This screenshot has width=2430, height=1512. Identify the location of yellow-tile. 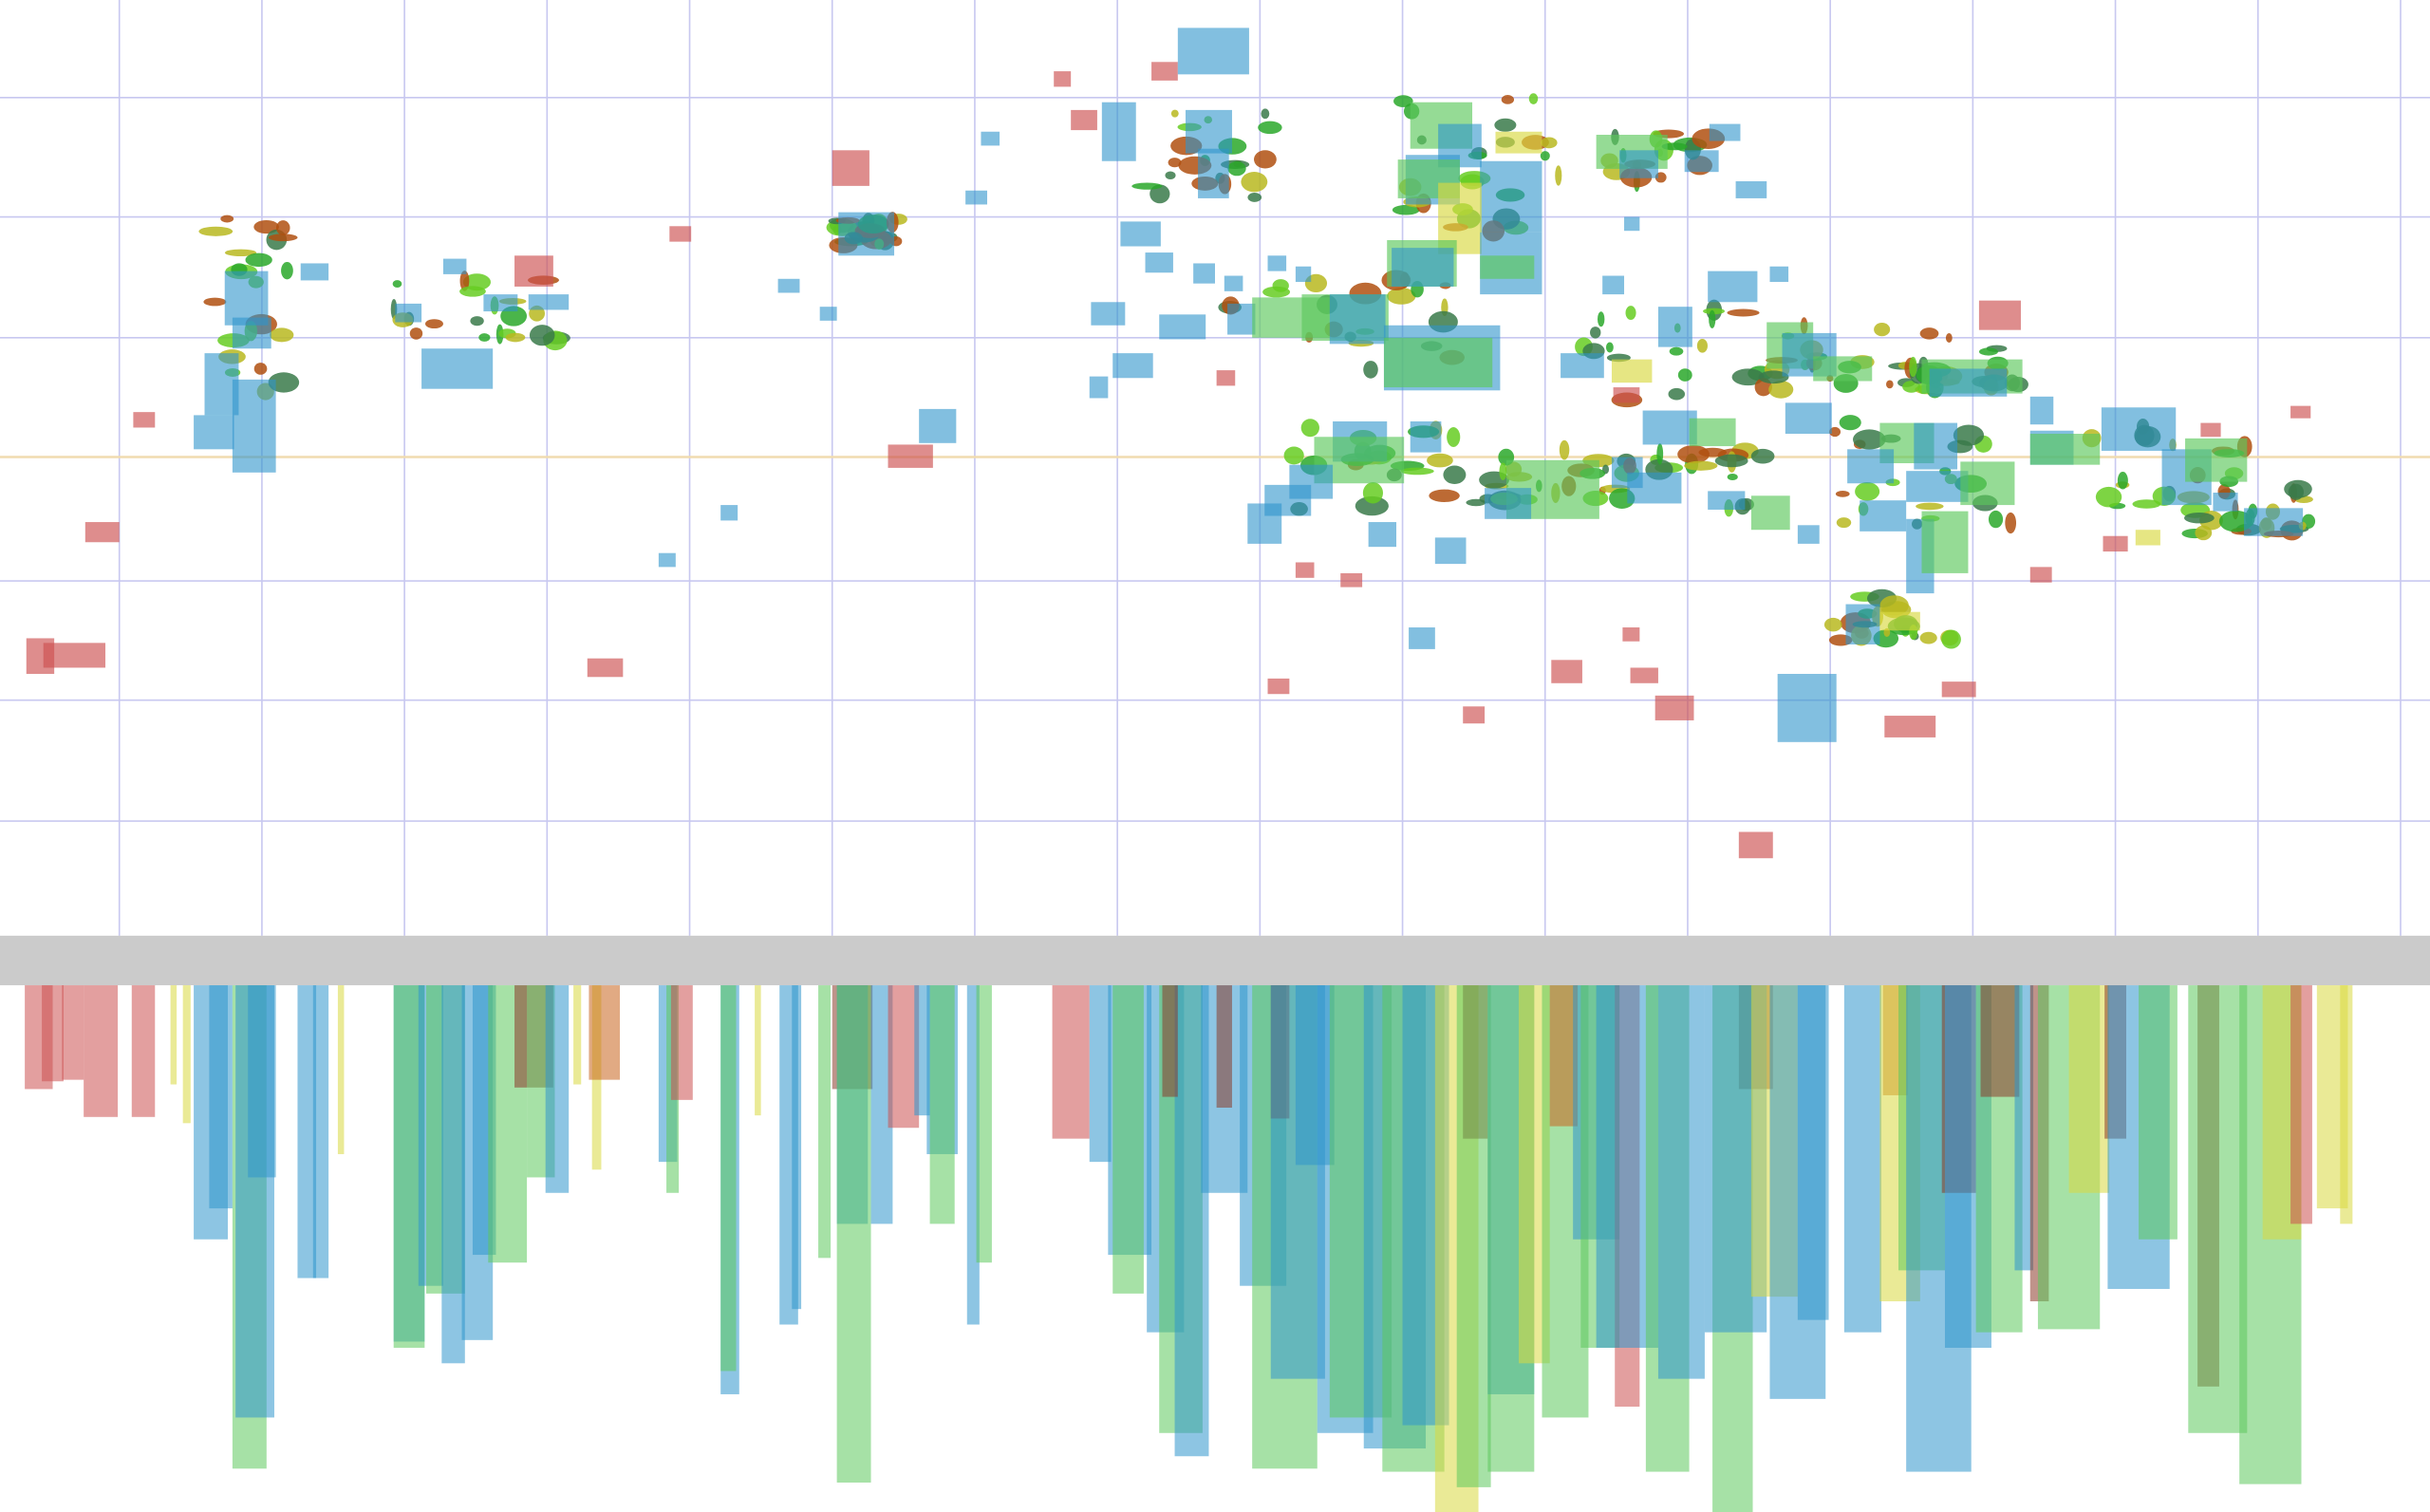
(1632, 371).